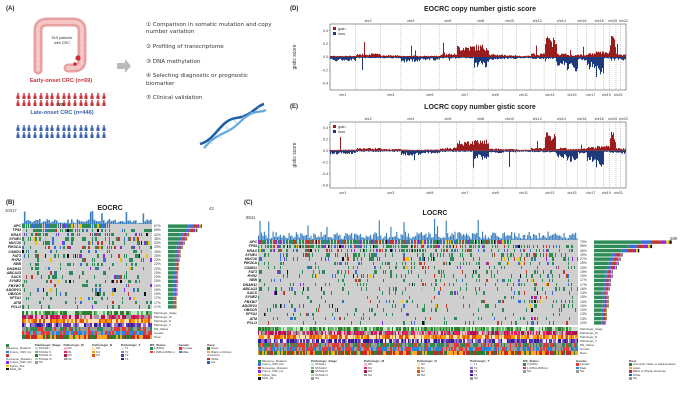 This screenshot has height=409, width=685. Describe the element at coordinates (127, 355) in the screenshot. I see `legend-item-label: T3` at that location.